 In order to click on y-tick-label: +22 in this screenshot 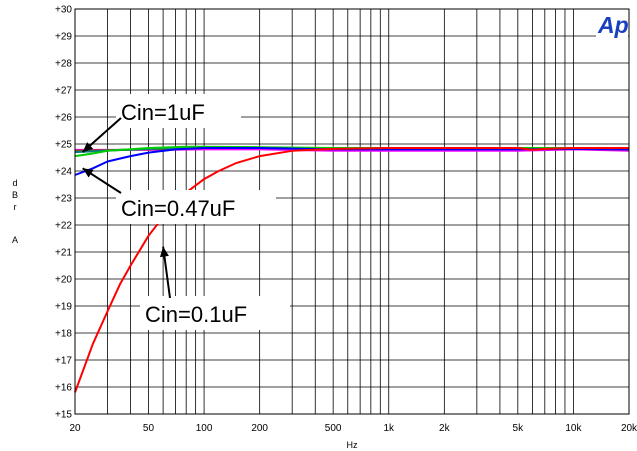, I will do `click(63, 226)`.